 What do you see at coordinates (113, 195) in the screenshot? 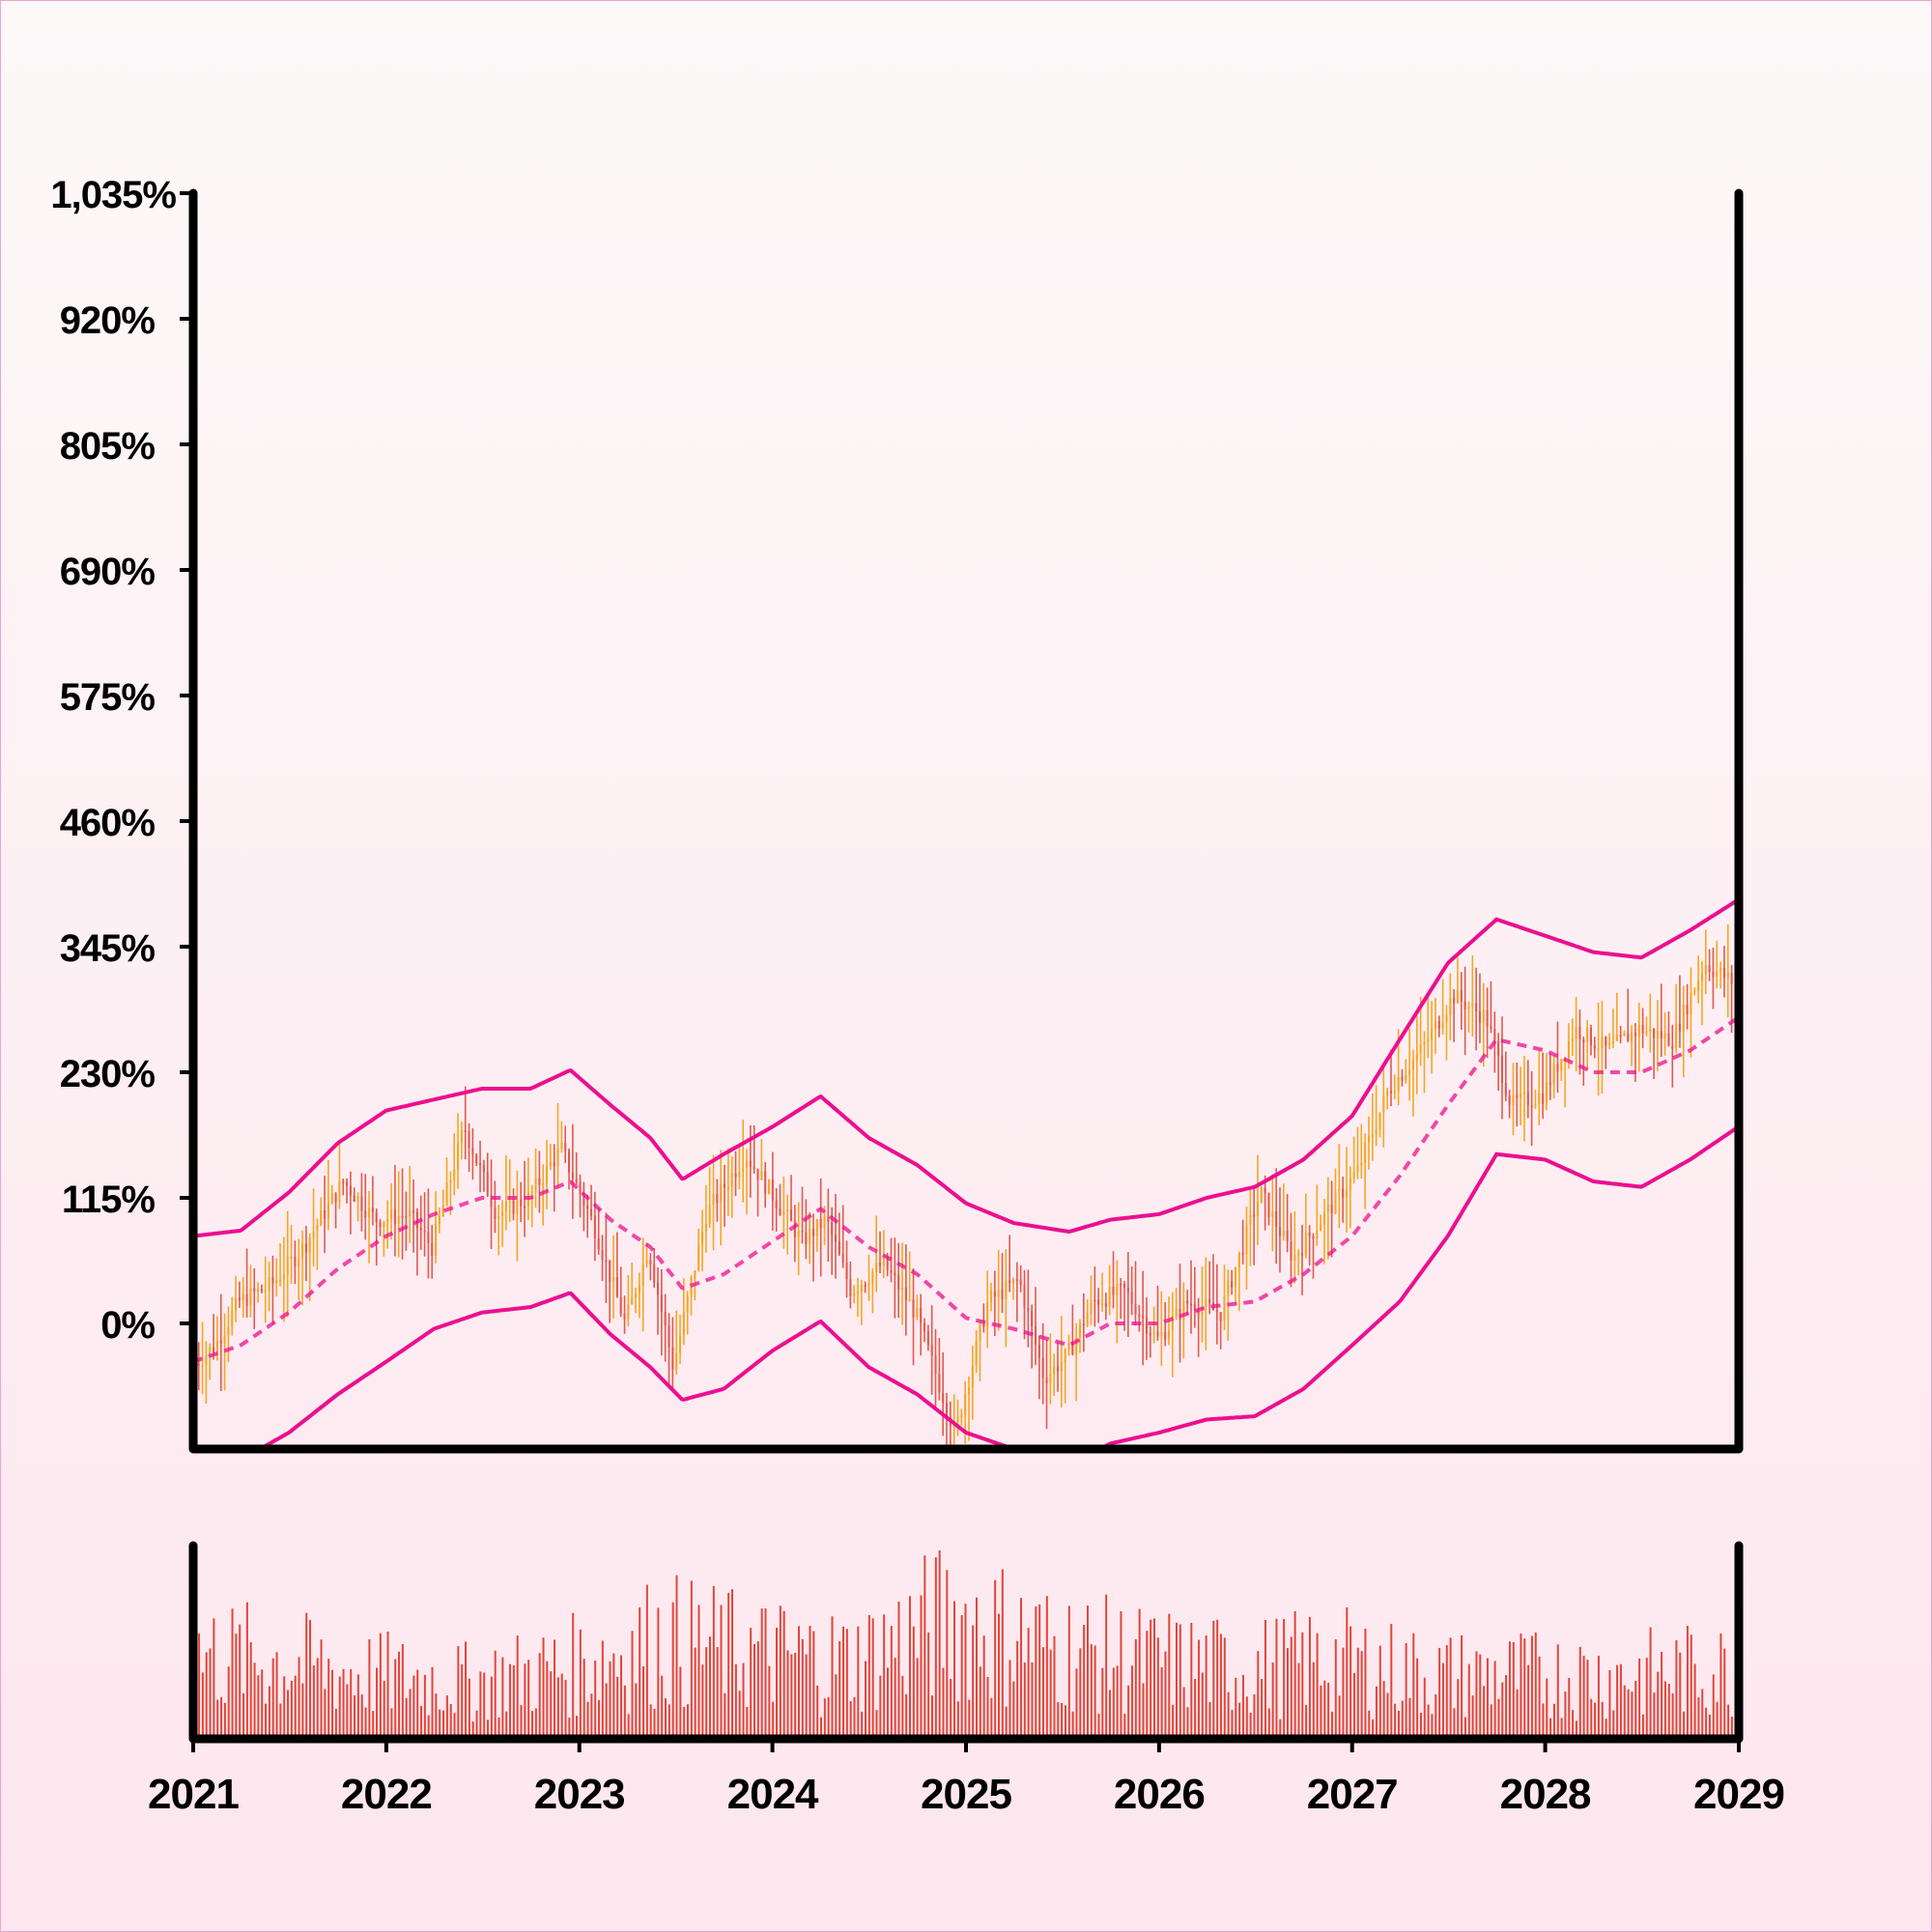
I see `y-tick-label: 1,035%` at bounding box center [113, 195].